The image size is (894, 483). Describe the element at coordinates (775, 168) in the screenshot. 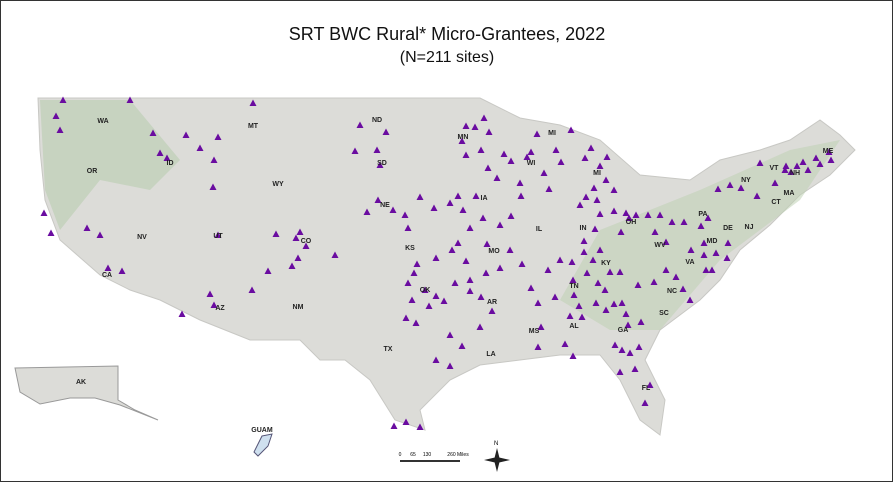

I see `state-label: VT` at that location.